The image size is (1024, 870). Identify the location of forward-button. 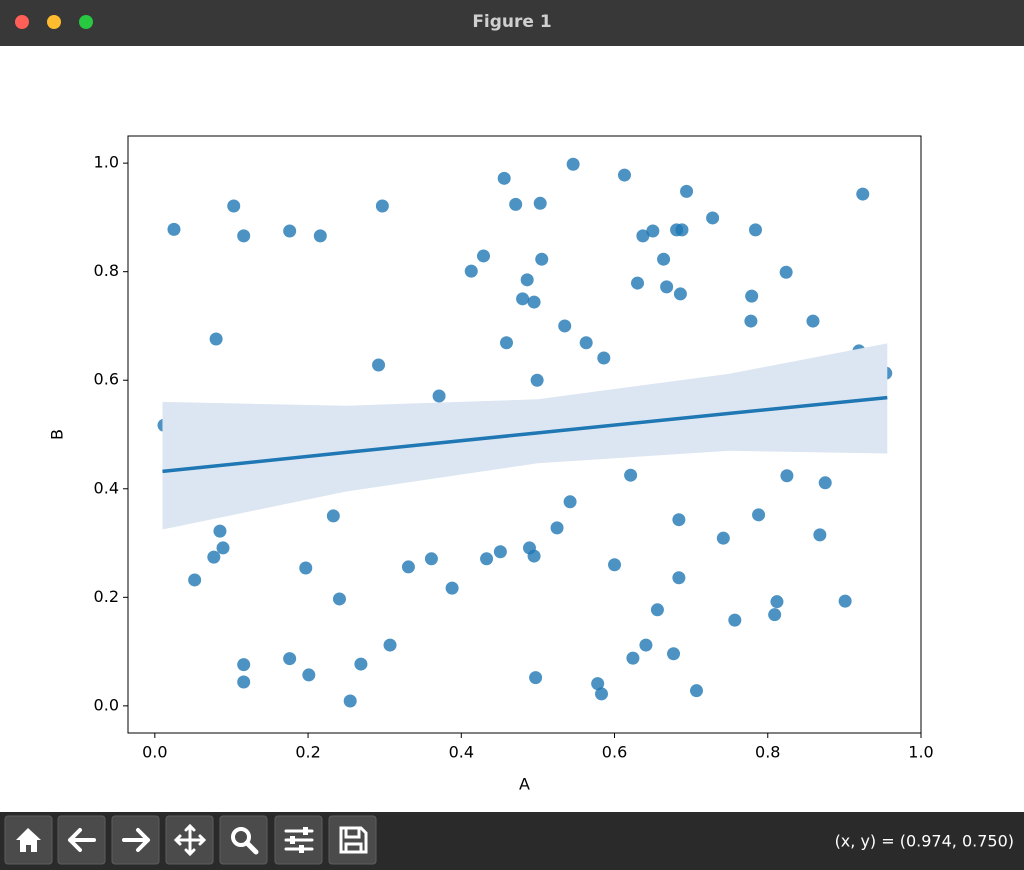
(135, 840).